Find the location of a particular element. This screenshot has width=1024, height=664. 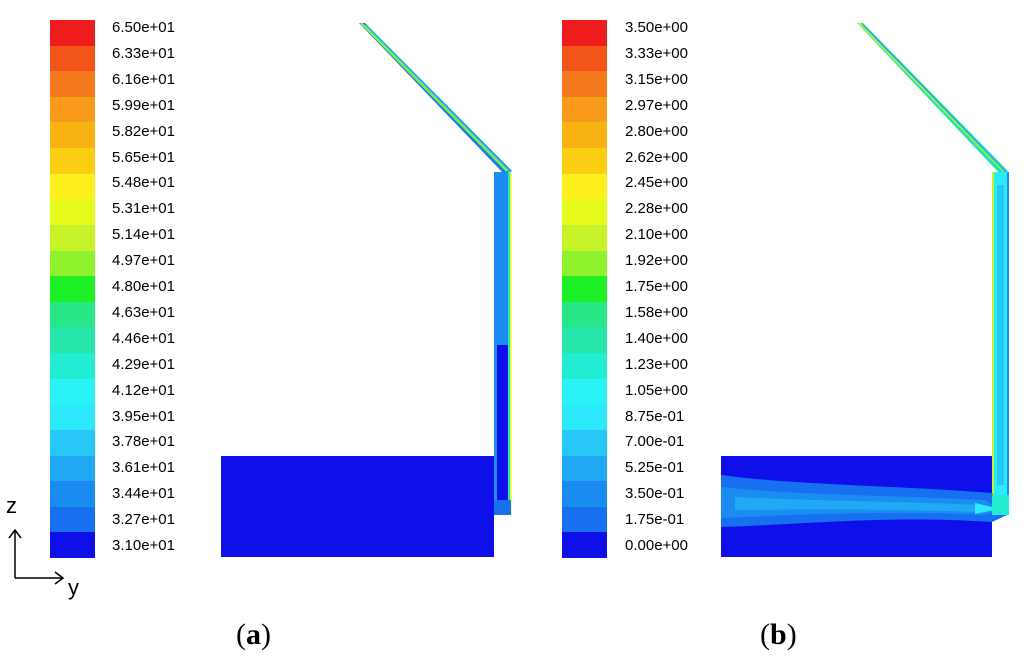

caption-b: (b) is located at coordinates (778, 634).